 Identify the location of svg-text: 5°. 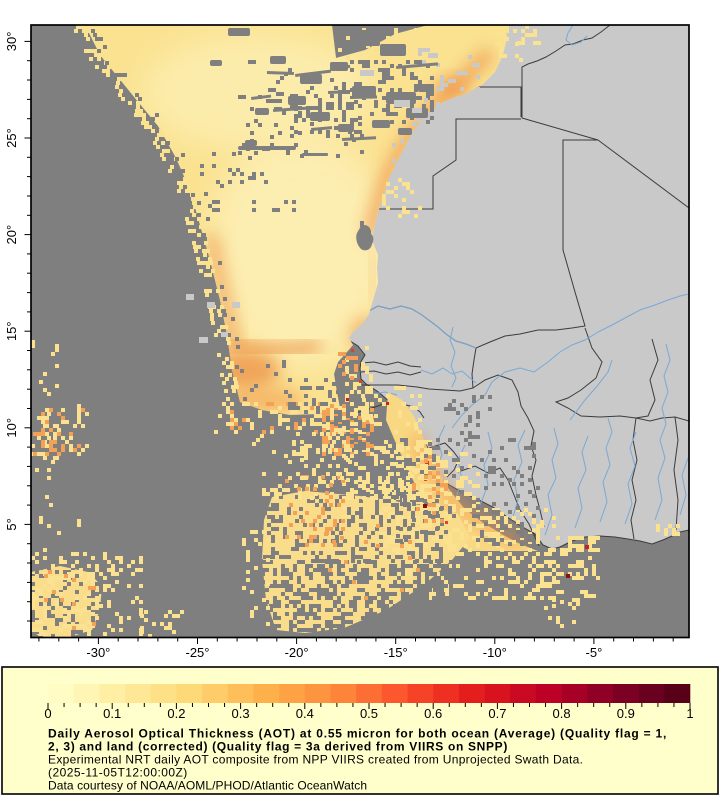
(11, 524).